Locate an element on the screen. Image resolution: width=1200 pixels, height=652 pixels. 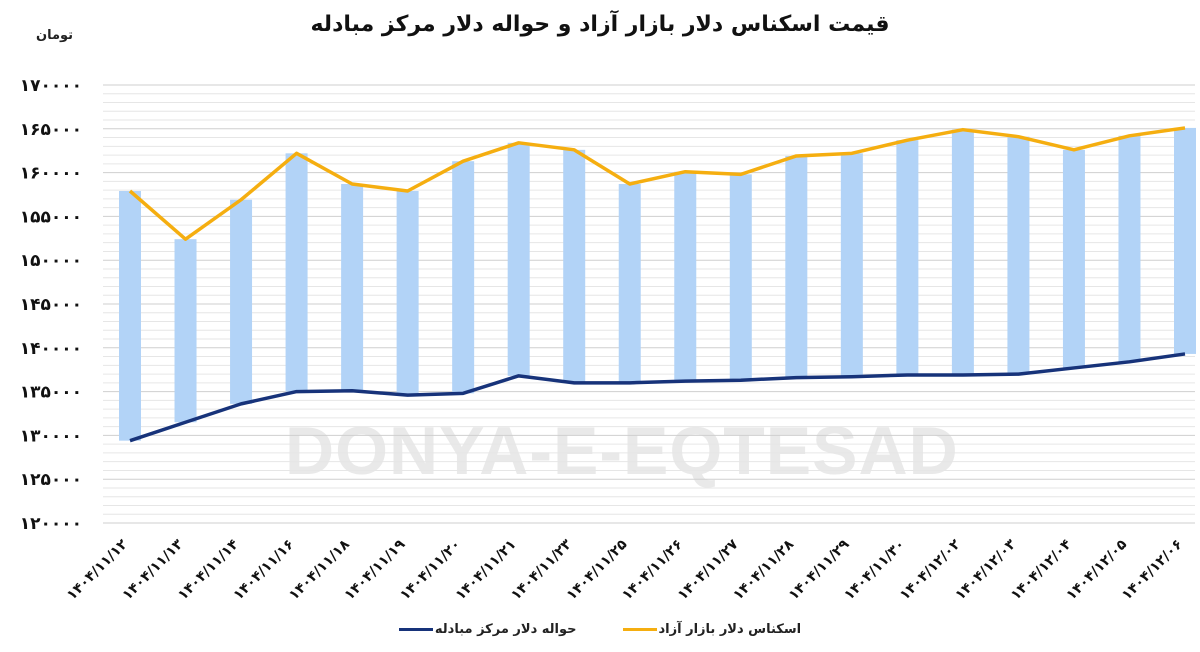
y-tick-label: ۱۲۰۰۰۰ is located at coordinates (51, 524).